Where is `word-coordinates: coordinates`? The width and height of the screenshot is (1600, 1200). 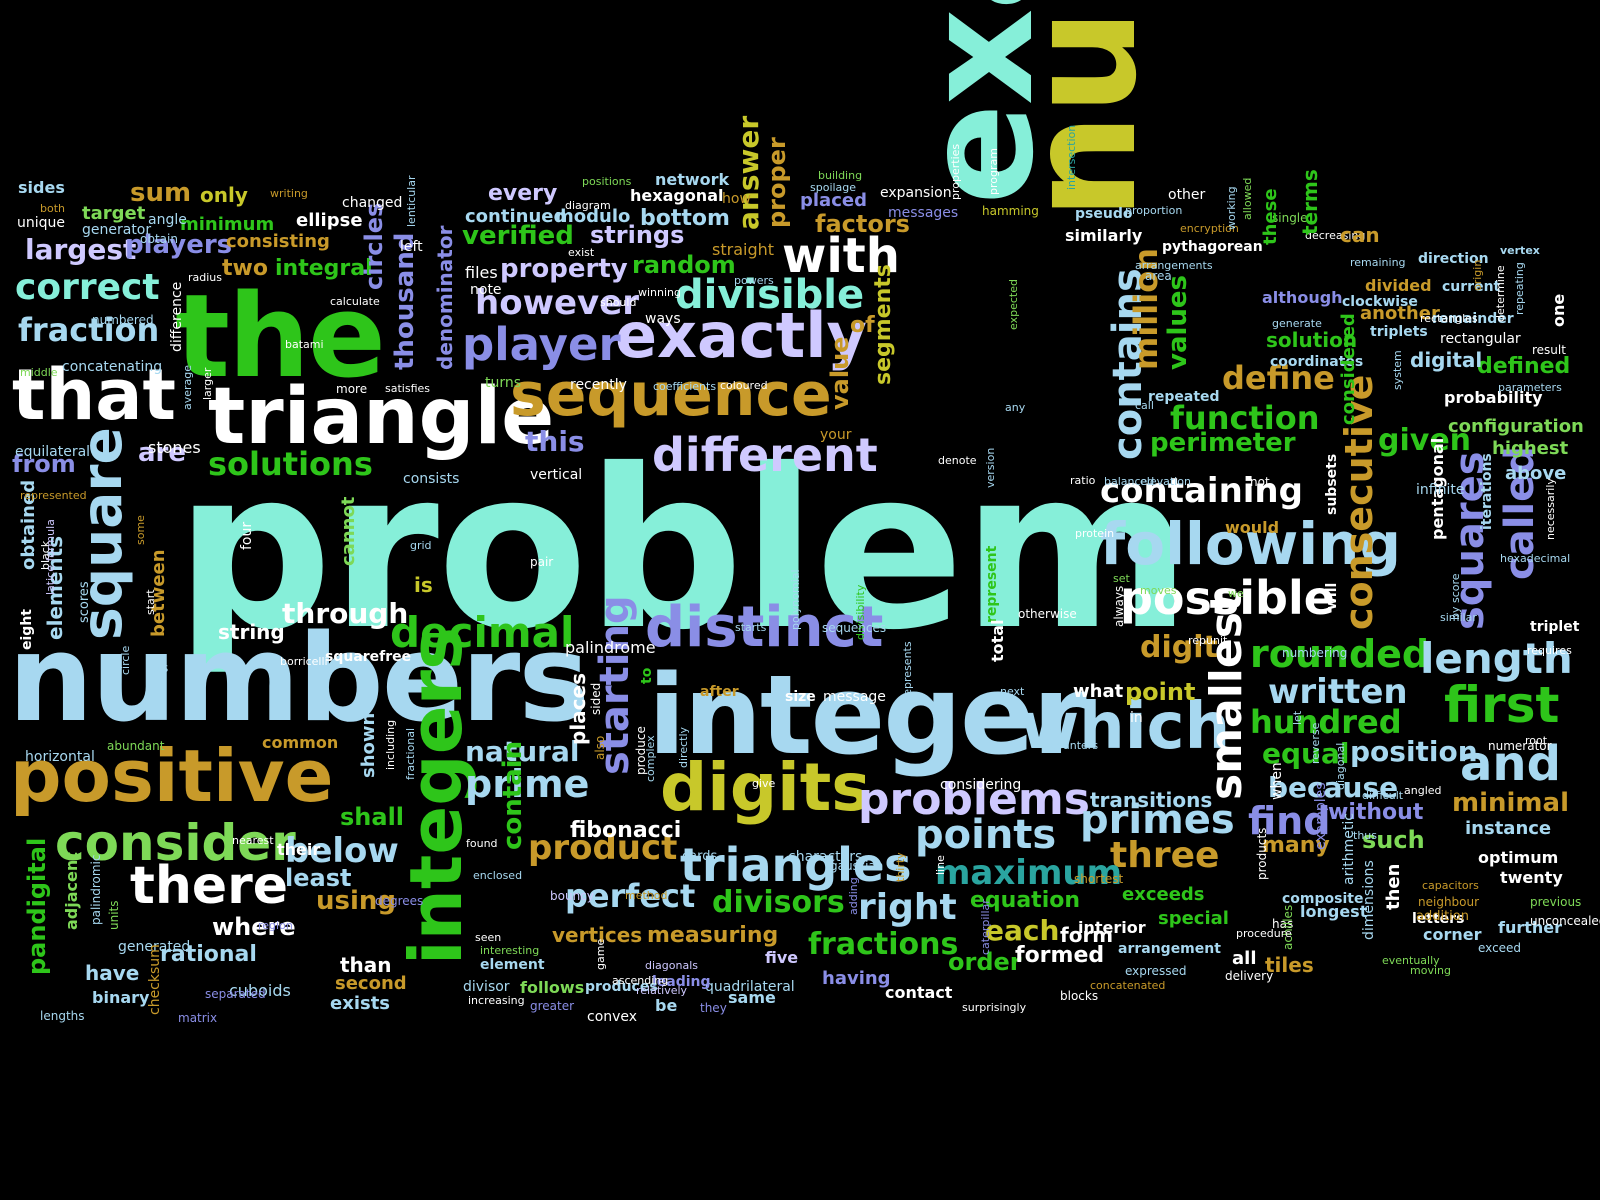 word-coordinates: coordinates is located at coordinates (1317, 362).